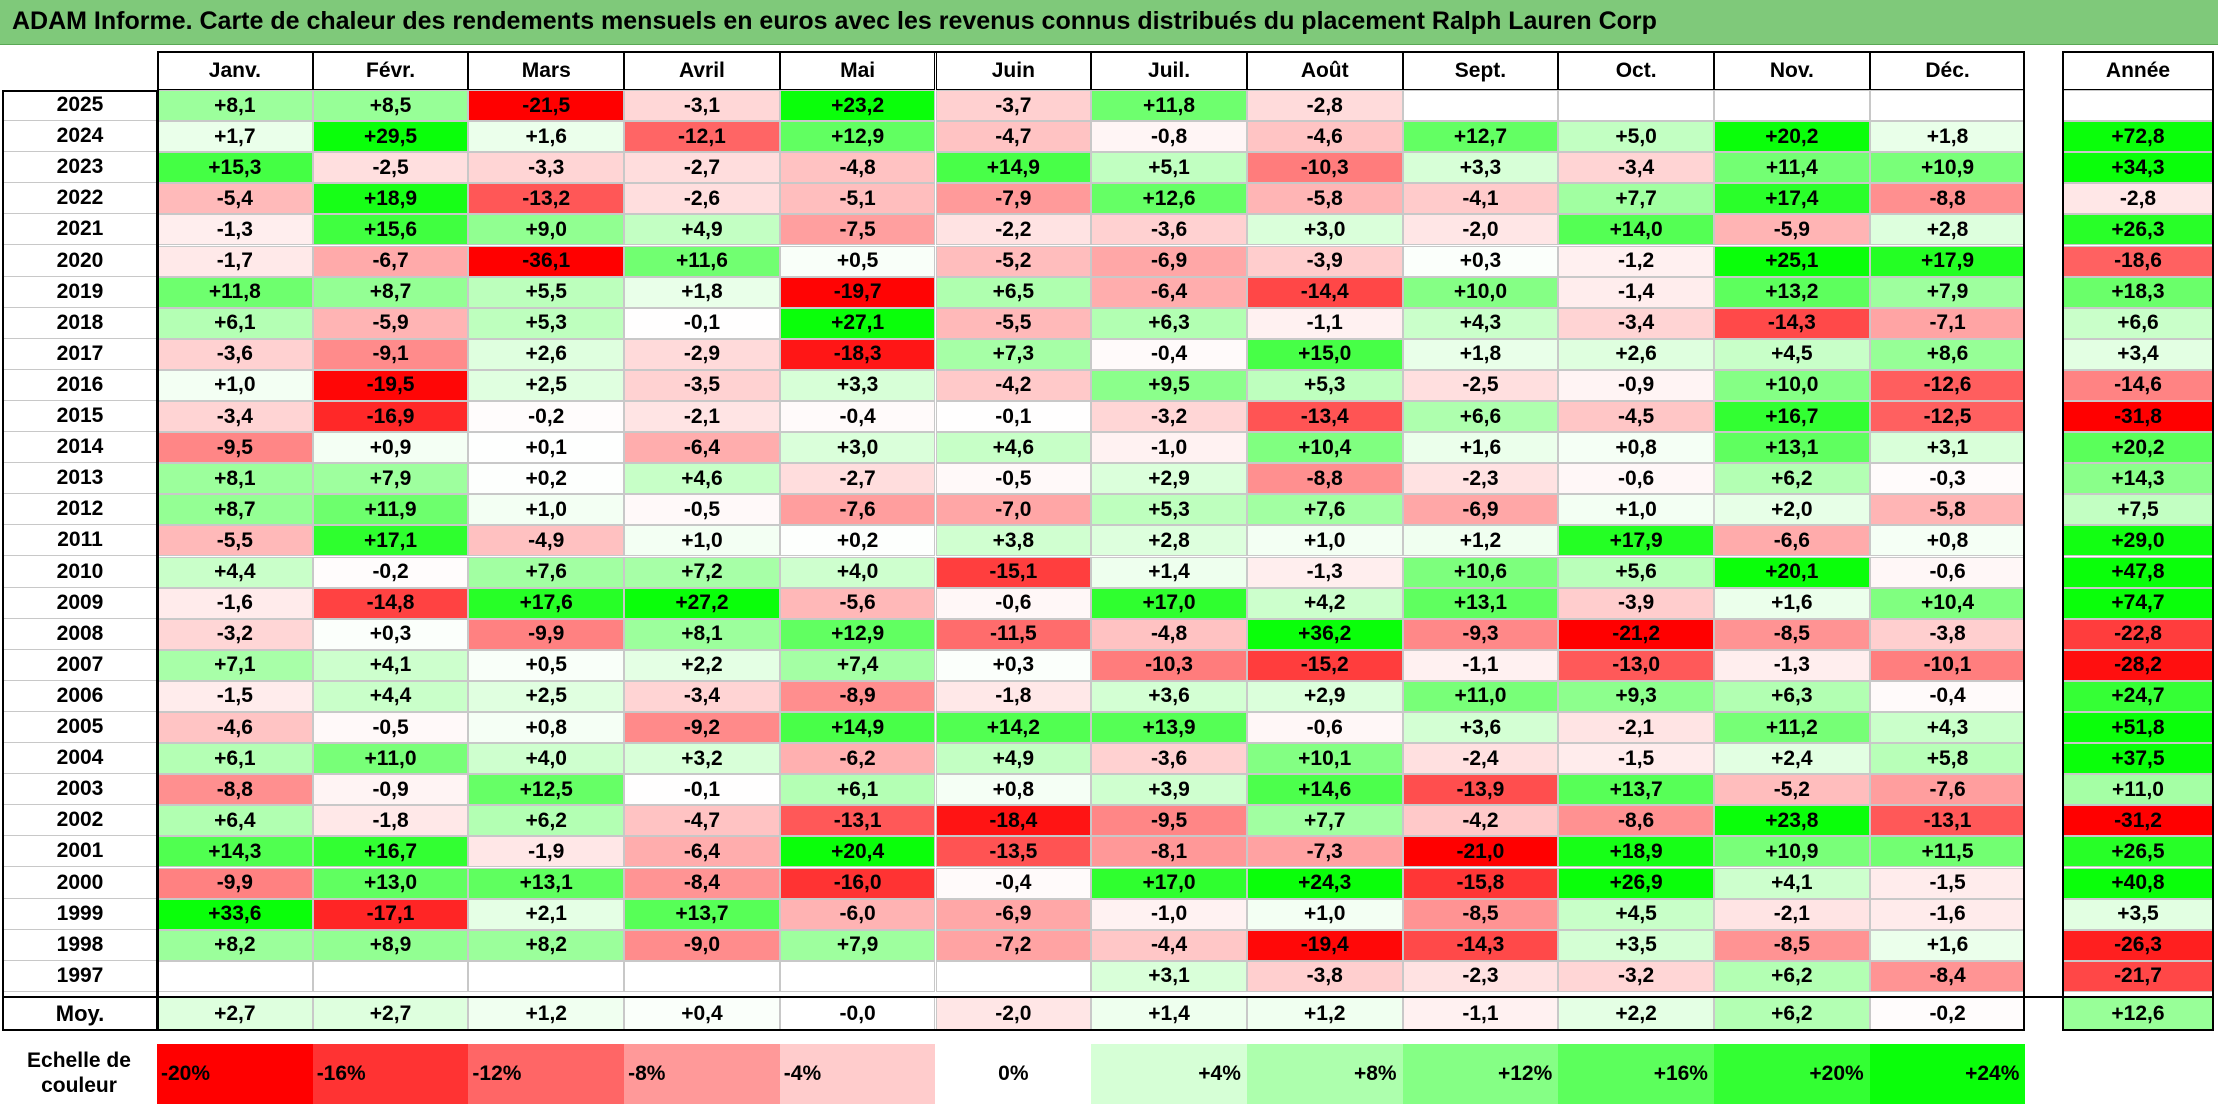  I want to click on heatmap-cell: -1,8, so click(390, 821).